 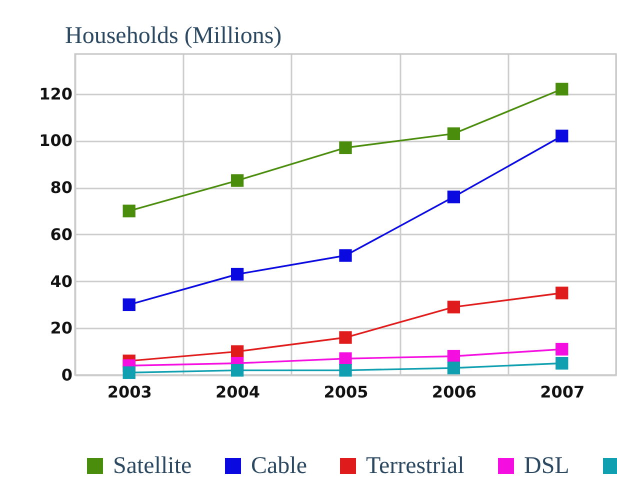 I want to click on y-tick-label: 60, so click(x=61, y=234).